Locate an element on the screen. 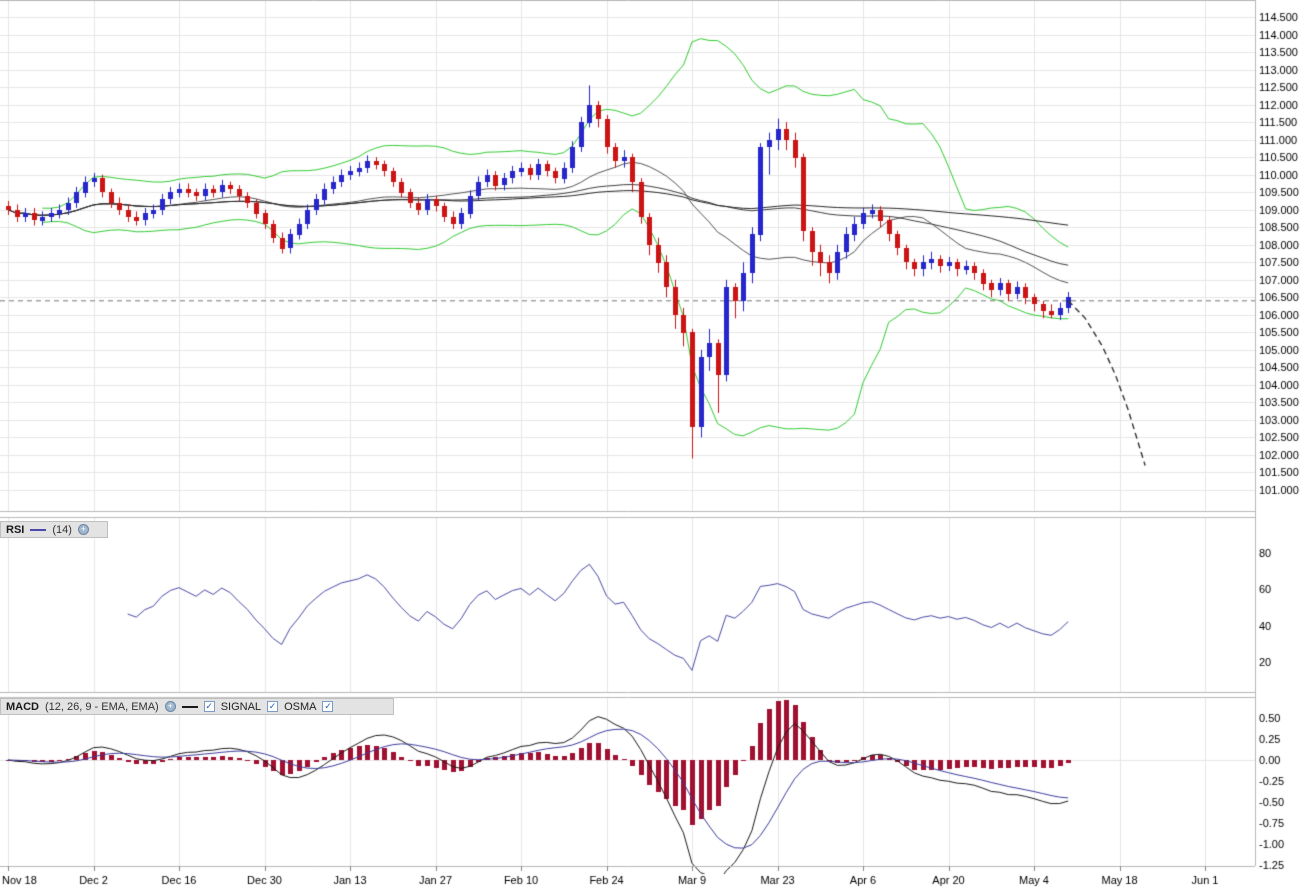 The height and width of the screenshot is (895, 1311). rsi-settings-icon is located at coordinates (83, 529).